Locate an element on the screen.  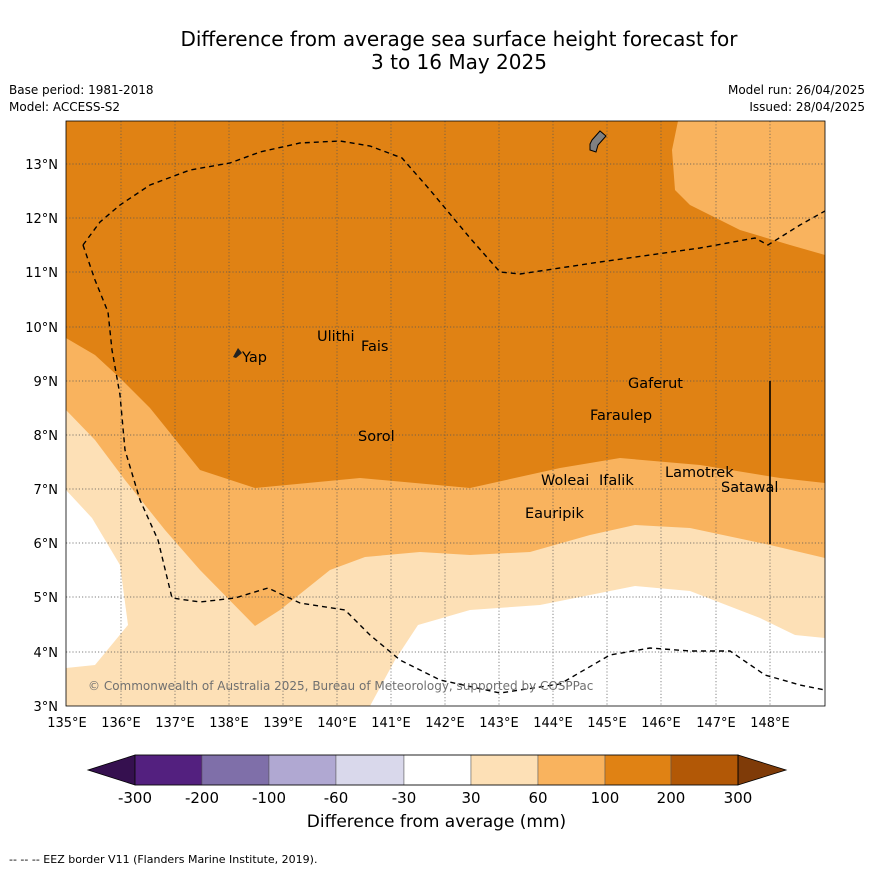
xtick-144e: 144°E is located at coordinates (553, 723).